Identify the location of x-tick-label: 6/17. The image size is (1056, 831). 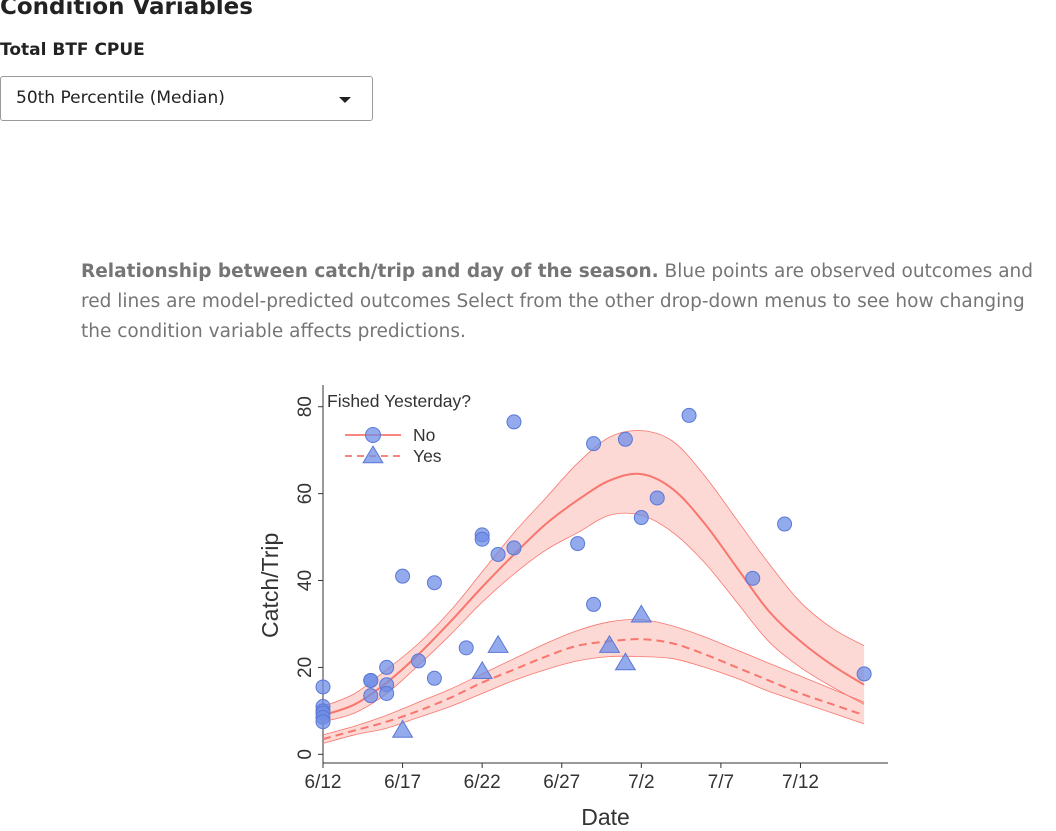
(402, 782).